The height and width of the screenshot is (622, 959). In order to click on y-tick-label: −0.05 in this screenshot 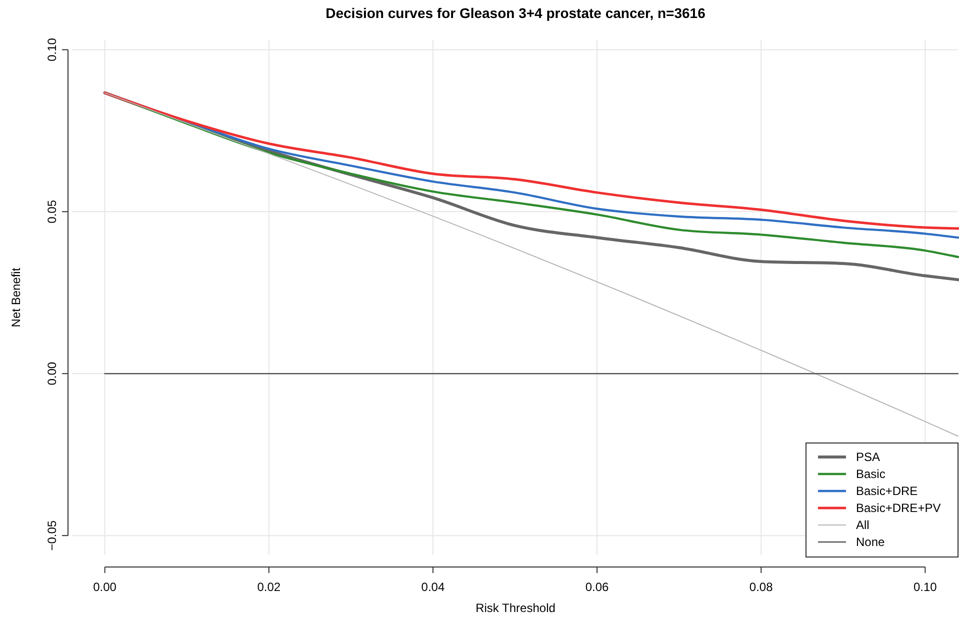, I will do `click(52, 535)`.